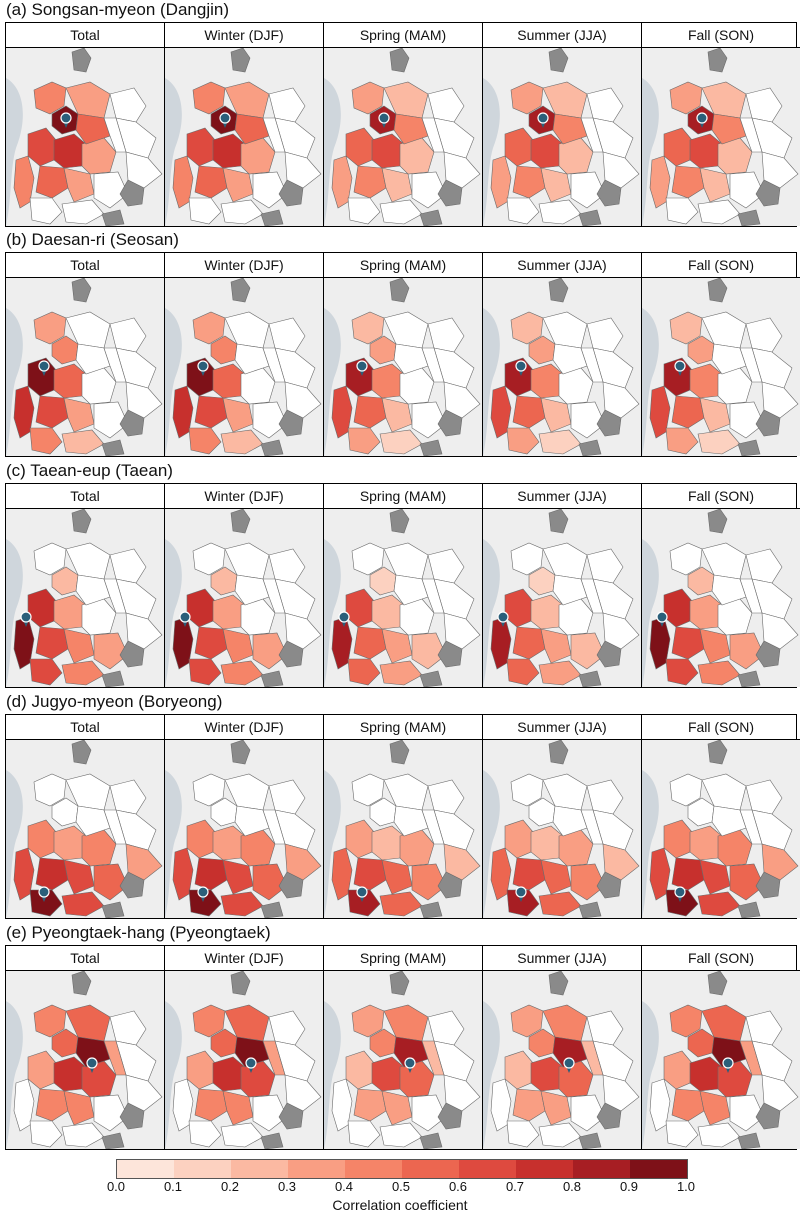 The image size is (800, 1218). Describe the element at coordinates (402, 585) in the screenshot. I see `map-panel: Spring (MAM)` at that location.